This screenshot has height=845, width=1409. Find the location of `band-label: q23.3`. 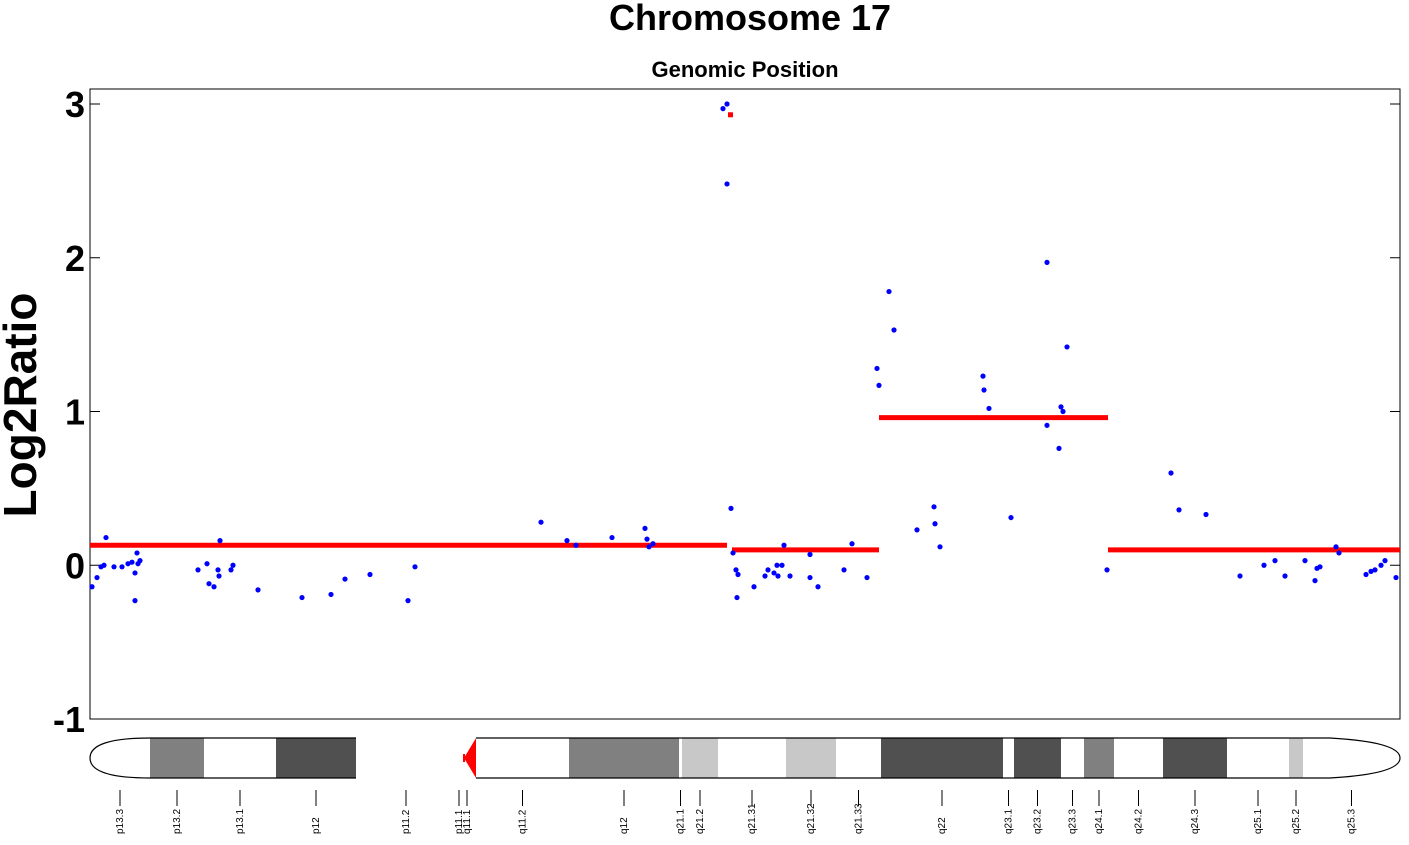

band-label: q23.3 is located at coordinates (1073, 821).